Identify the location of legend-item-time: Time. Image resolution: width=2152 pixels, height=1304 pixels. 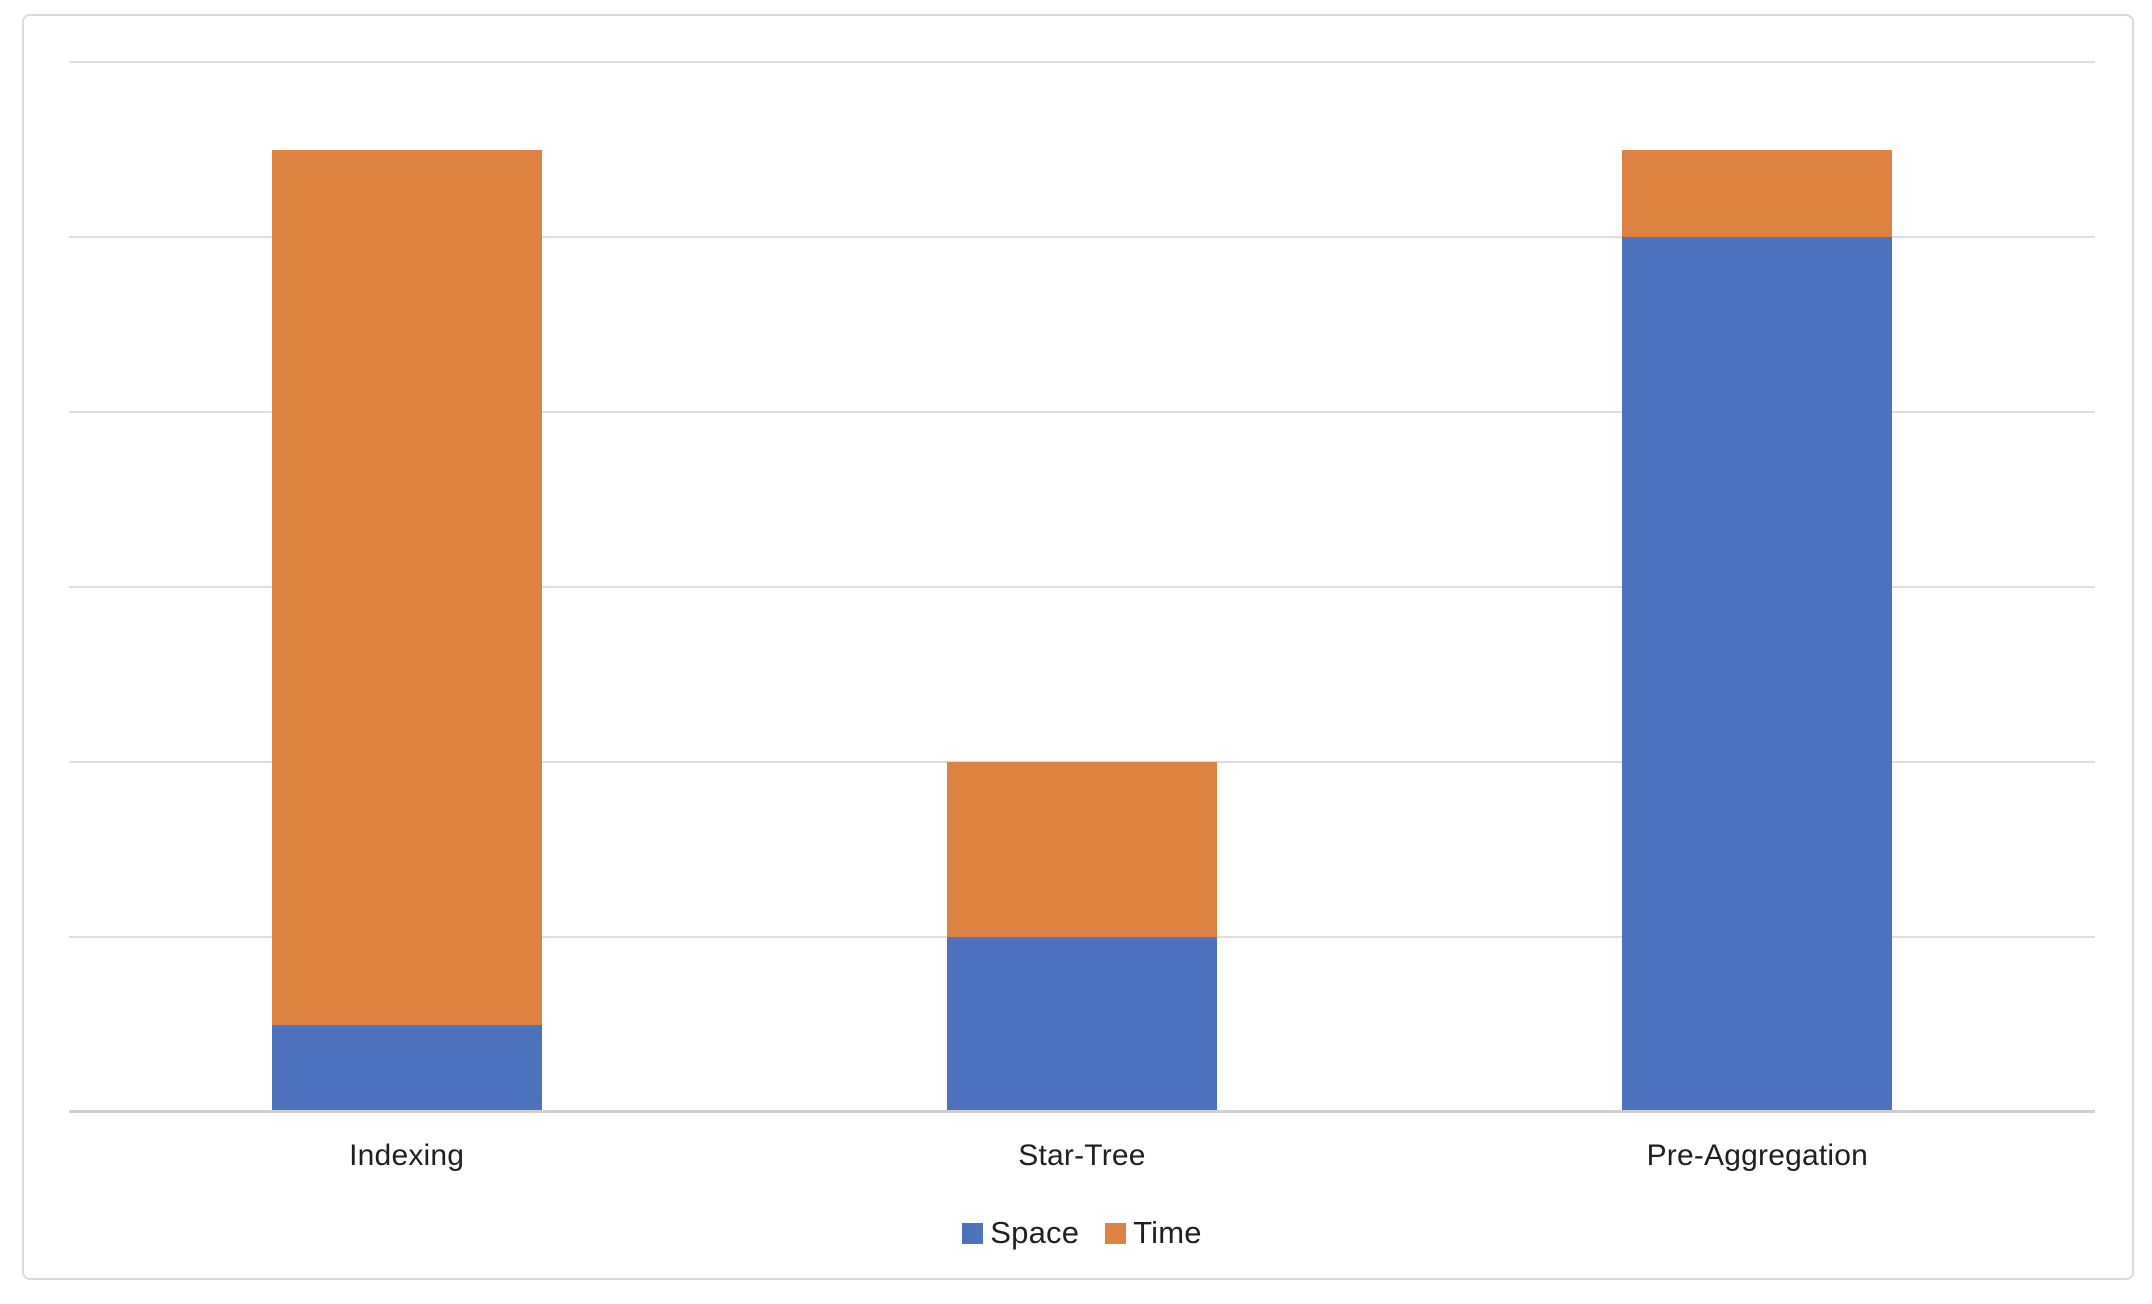
(1153, 1233).